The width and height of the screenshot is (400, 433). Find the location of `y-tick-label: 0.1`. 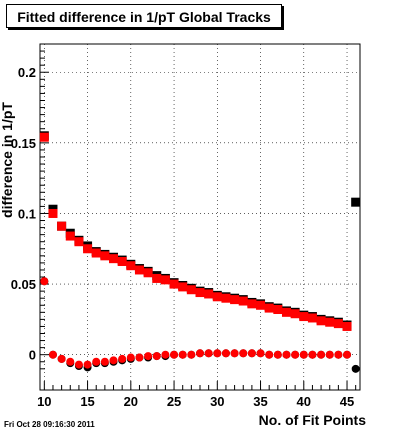

y-tick-label: 0.1 is located at coordinates (27, 213).